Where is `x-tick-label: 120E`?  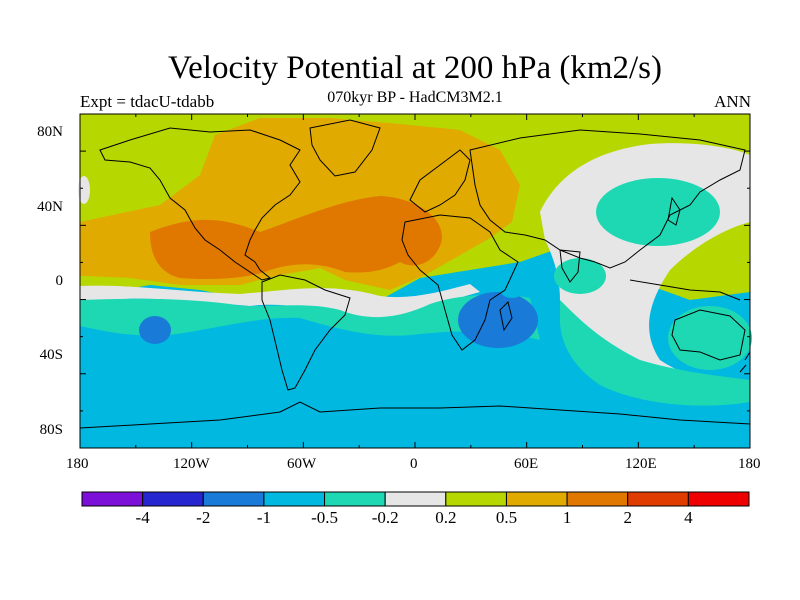 x-tick-label: 120E is located at coordinates (641, 464).